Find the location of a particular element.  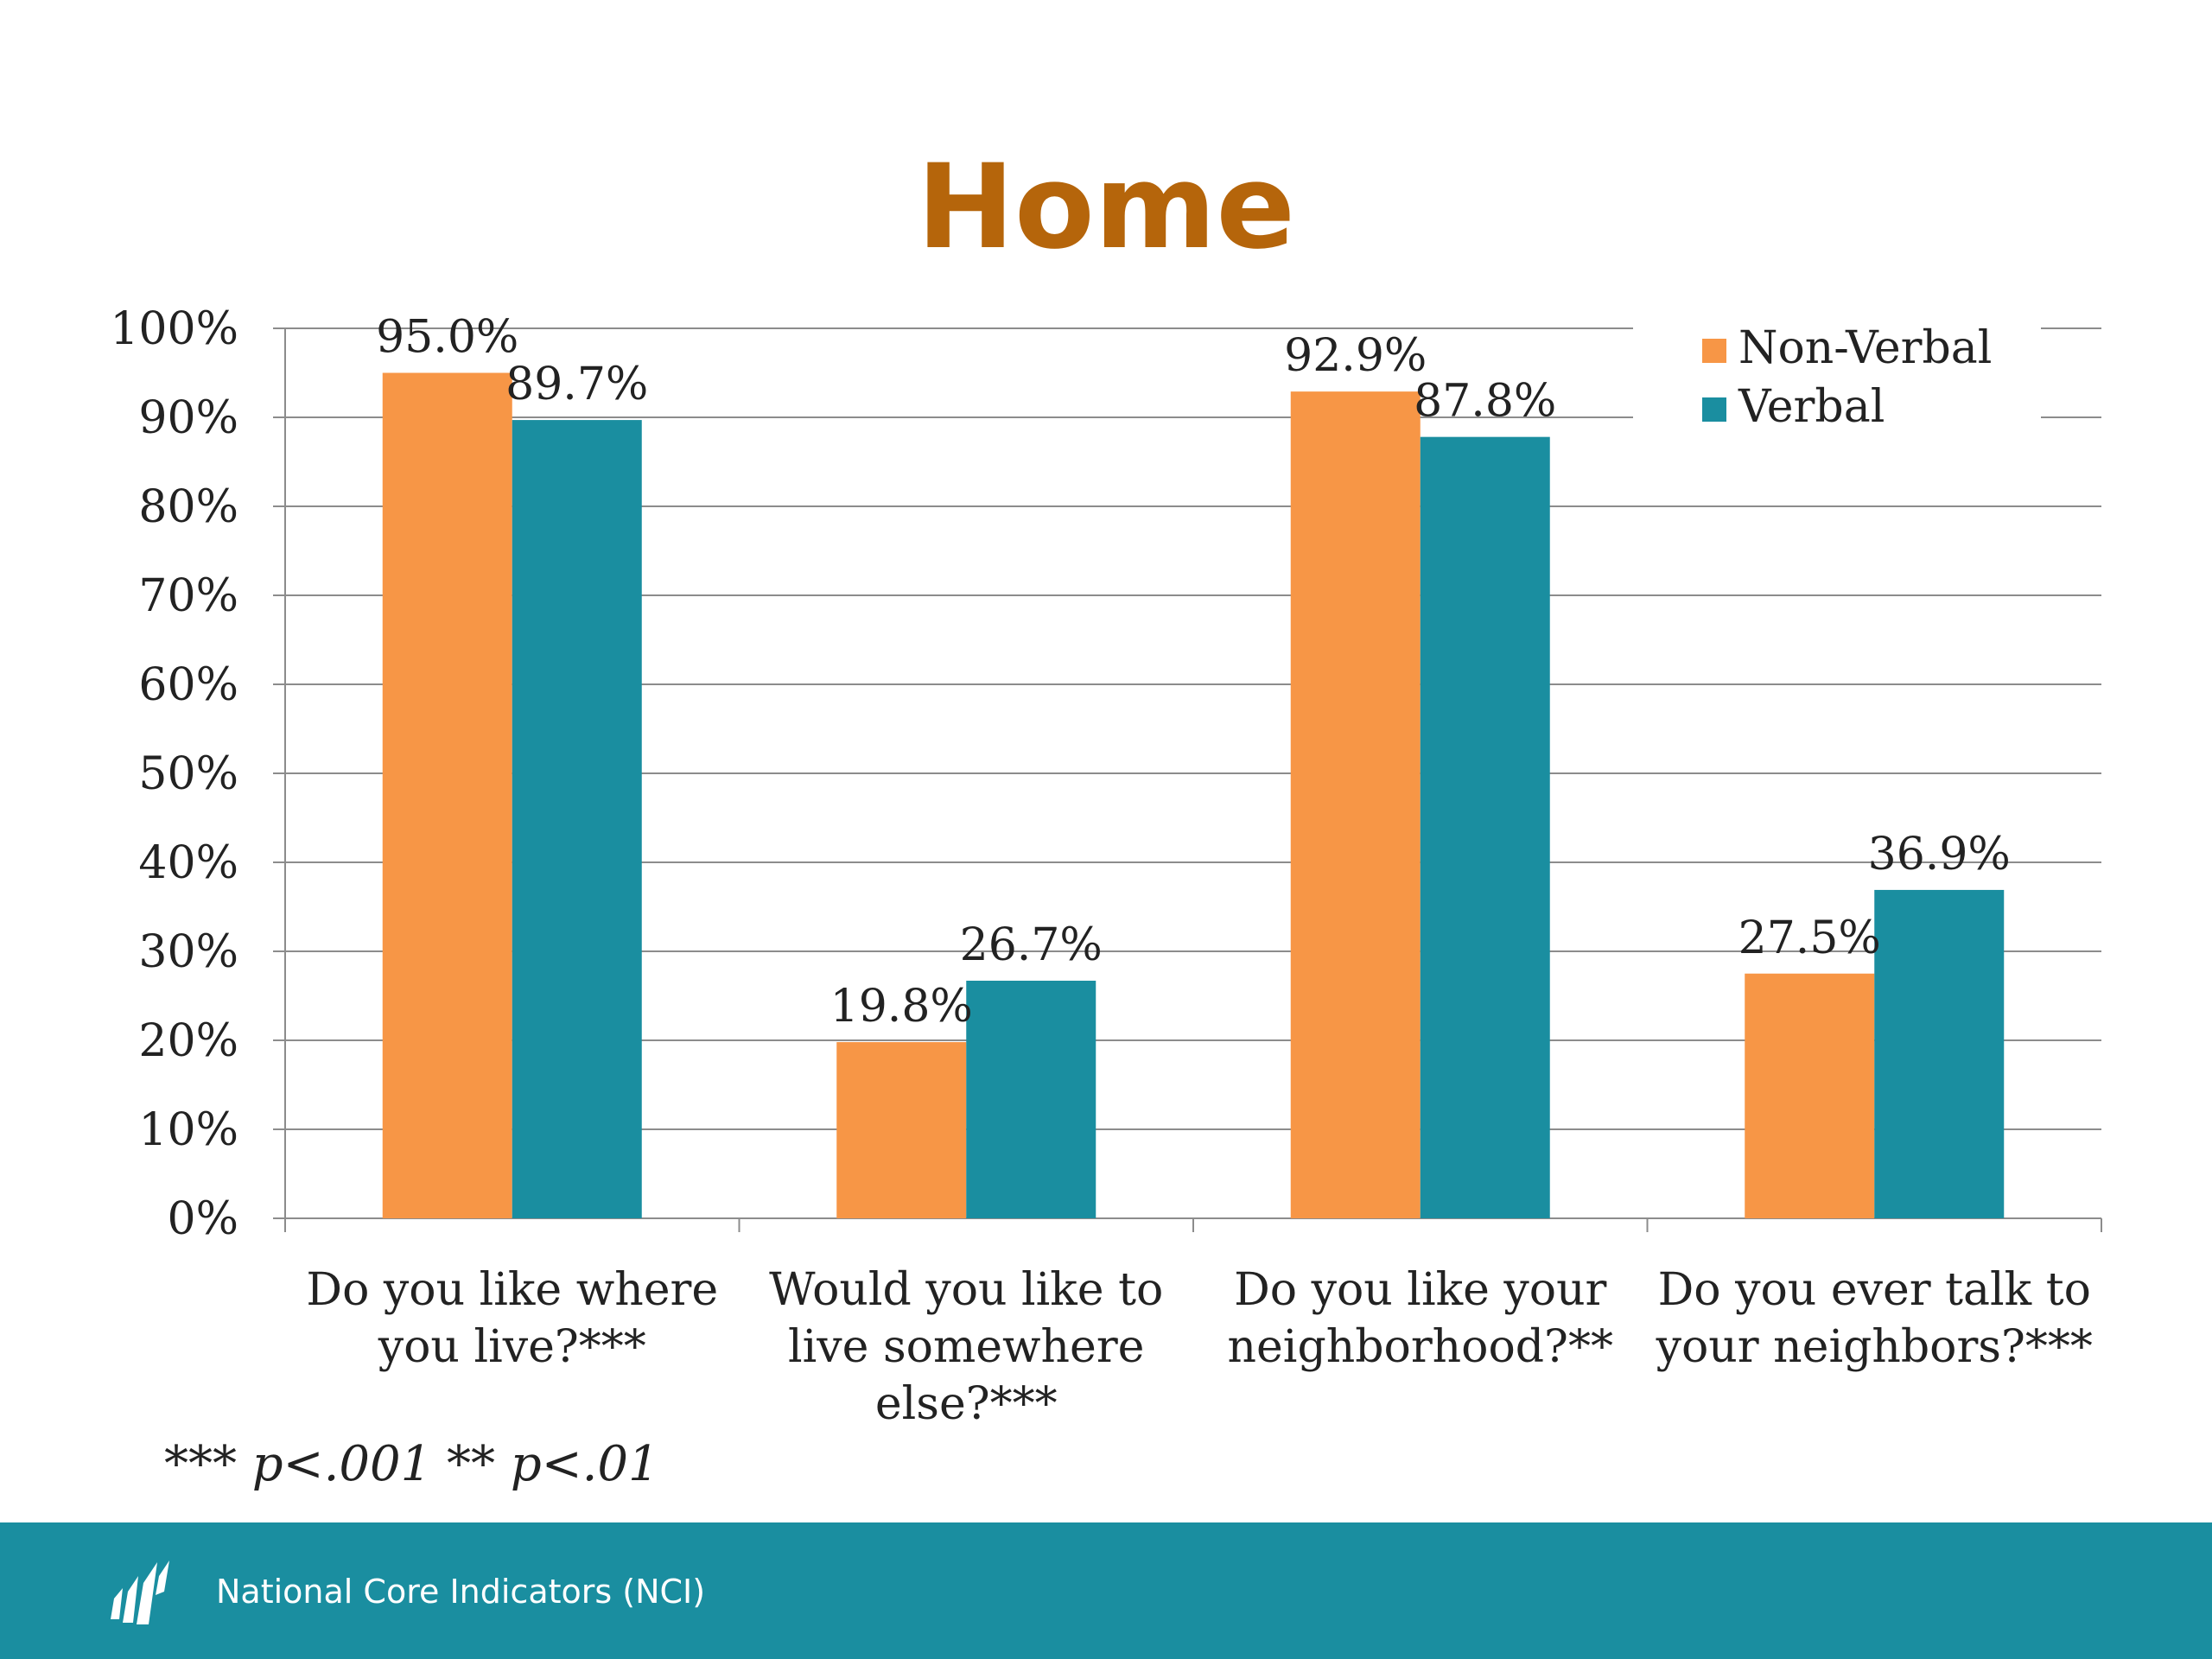

y-tick-label: 10% is located at coordinates (188, 1130).